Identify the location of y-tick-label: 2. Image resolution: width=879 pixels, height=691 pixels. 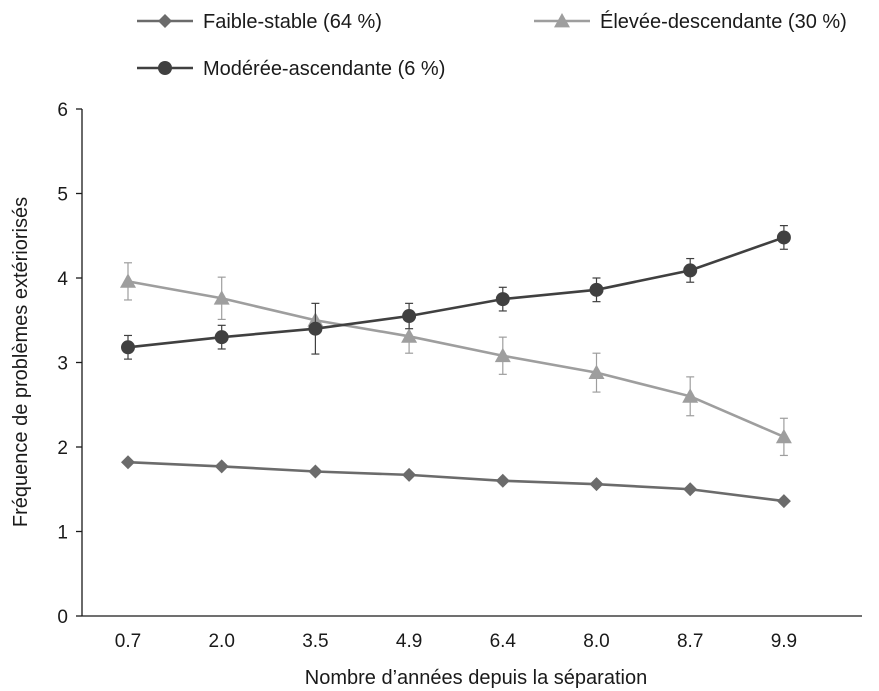
(62, 448).